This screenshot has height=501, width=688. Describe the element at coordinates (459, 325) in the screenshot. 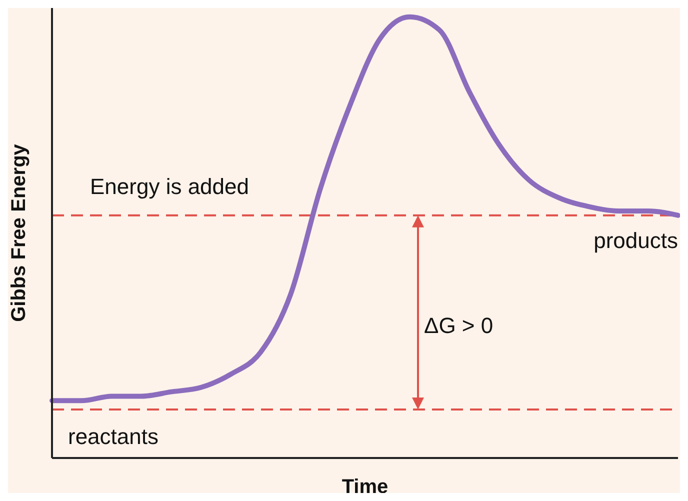

I see `annotation: ΔG > 0` at that location.